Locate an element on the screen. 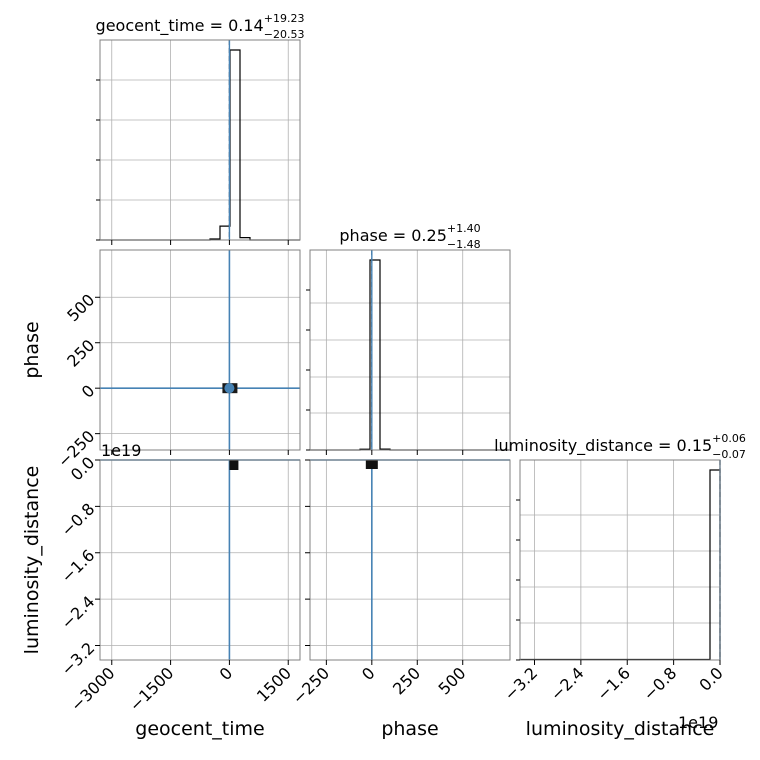 This screenshot has width=760, height=760. title-value: 0.15 is located at coordinates (695, 445).